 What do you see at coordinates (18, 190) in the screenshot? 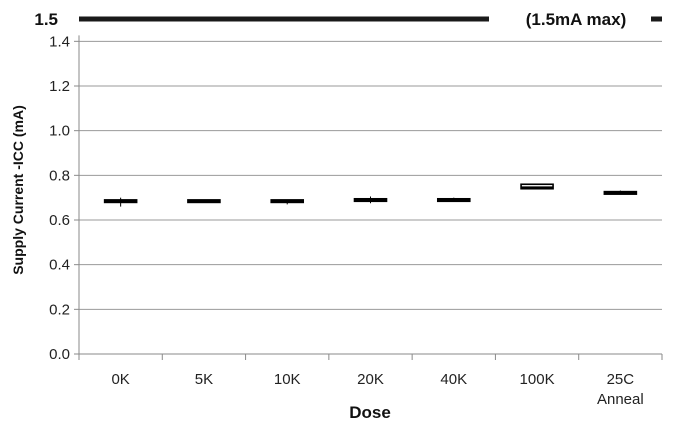
I see `y-axis-title: Supply Current -ICC (mA)` at bounding box center [18, 190].